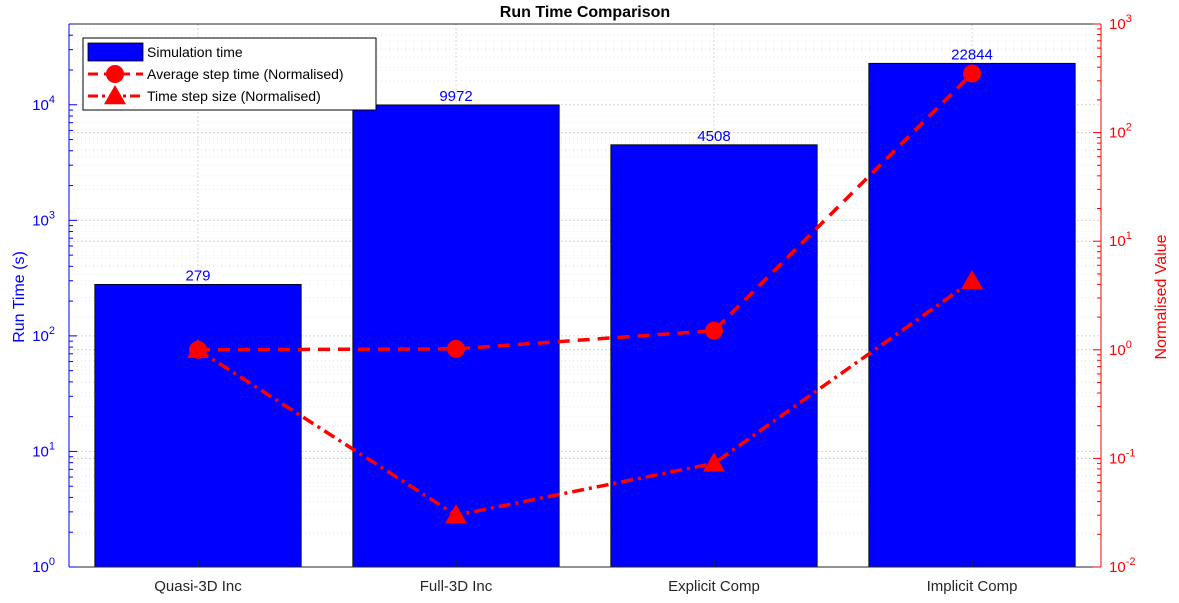 This screenshot has width=1179, height=603. I want to click on bar-label-4: 22844, so click(972, 54).